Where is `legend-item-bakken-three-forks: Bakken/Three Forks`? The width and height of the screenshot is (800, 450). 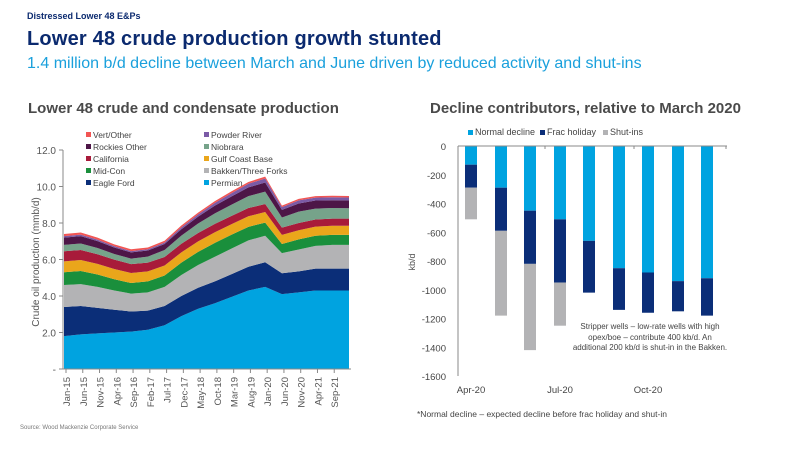 legend-item-bakken-three-forks: Bakken/Three Forks is located at coordinates (246, 171).